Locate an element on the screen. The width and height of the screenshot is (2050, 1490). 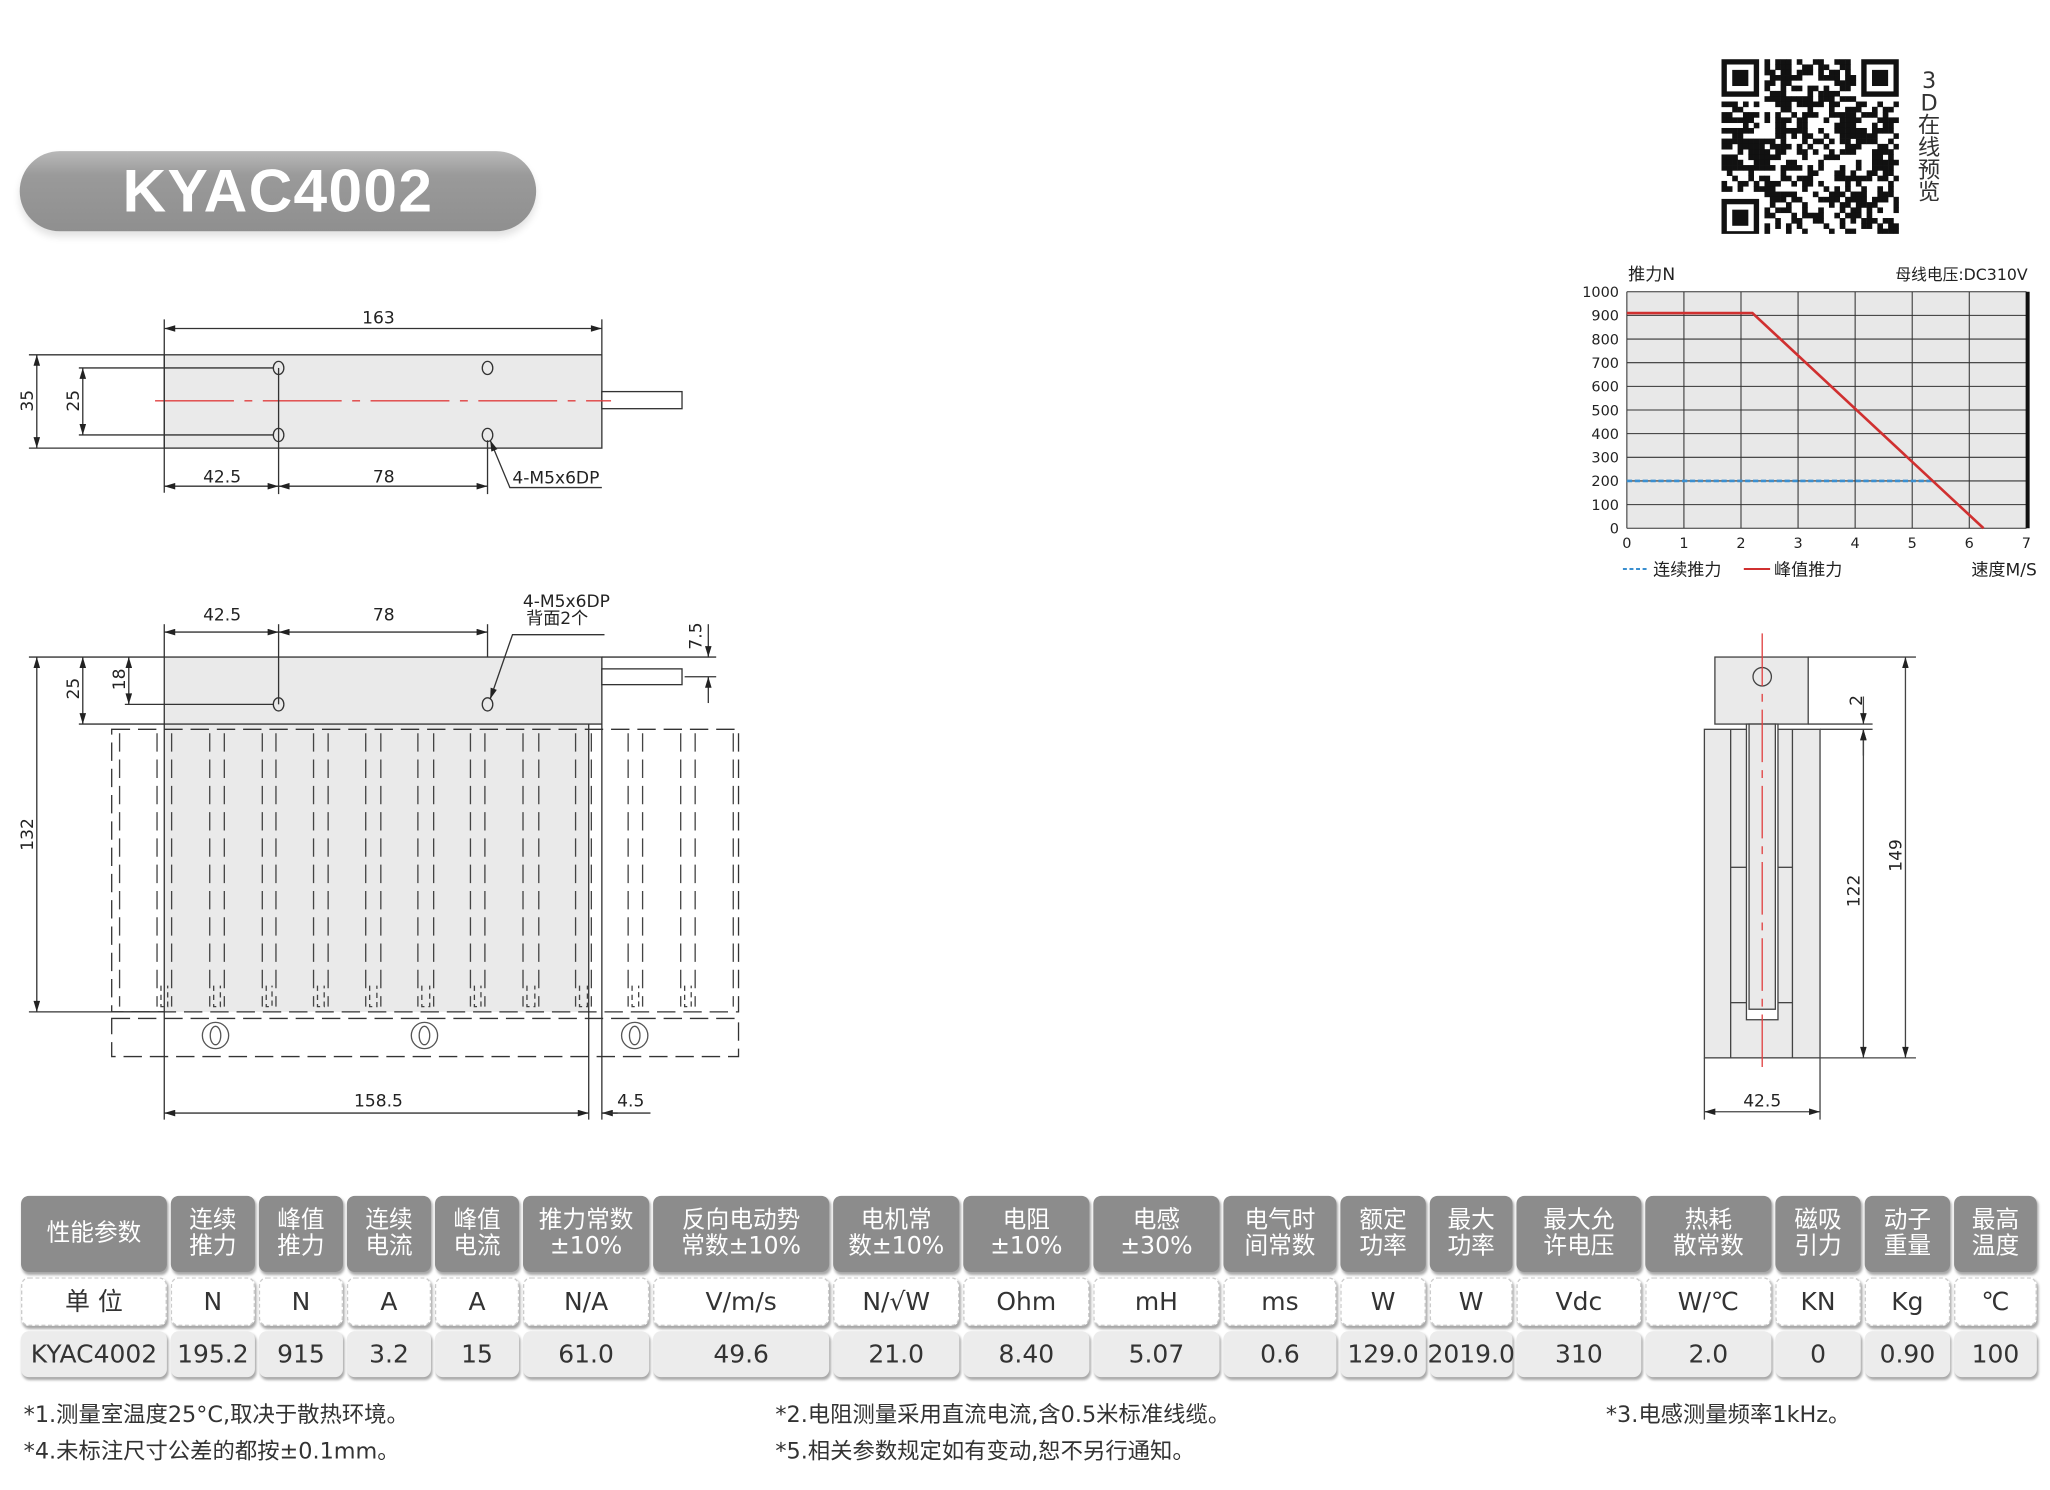
table-header-cell: 热耗 散常数 is located at coordinates (1708, 1234).